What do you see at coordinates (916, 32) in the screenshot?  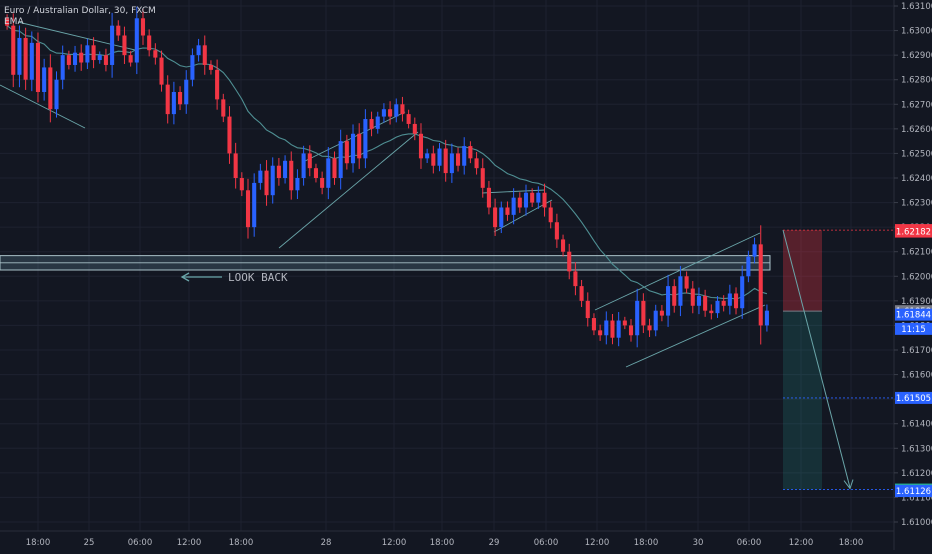 I see `price-tick-label: 1.63000` at bounding box center [916, 32].